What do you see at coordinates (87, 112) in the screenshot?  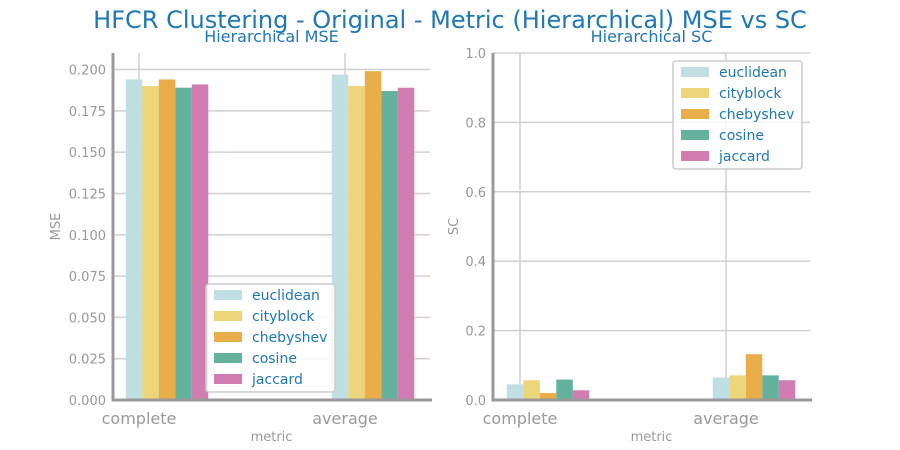 I see `mse-ytick-label: 0.175` at bounding box center [87, 112].